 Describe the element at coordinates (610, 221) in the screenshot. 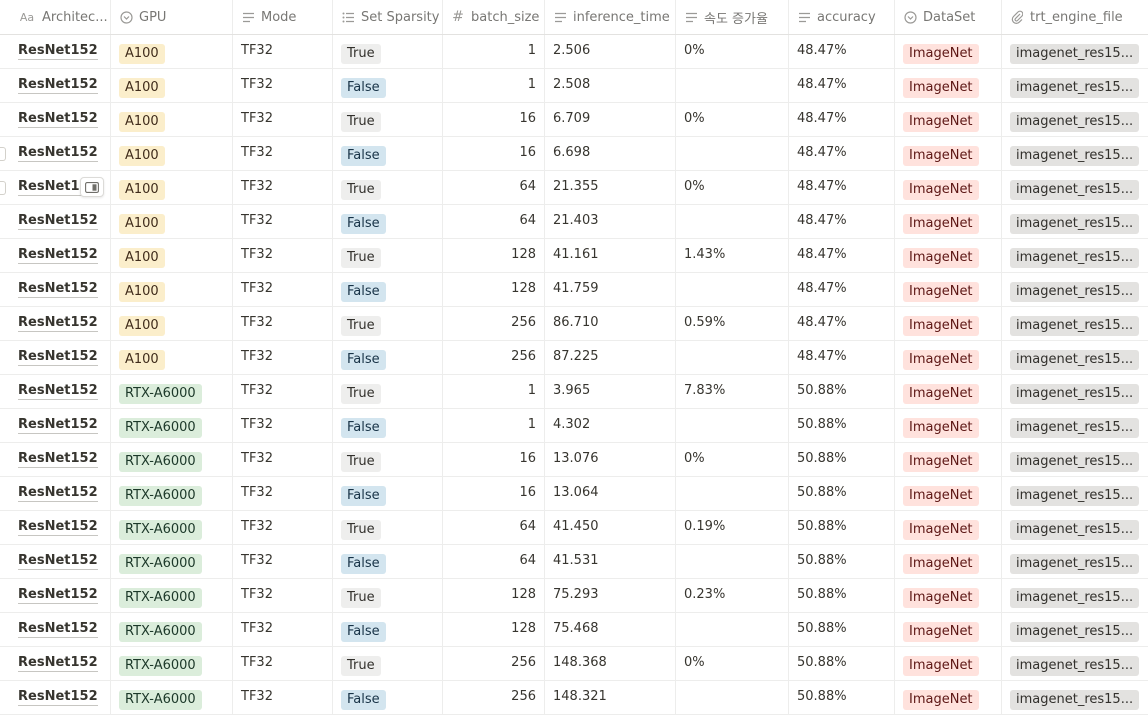

I see `cell-inference-time: 21.403` at that location.